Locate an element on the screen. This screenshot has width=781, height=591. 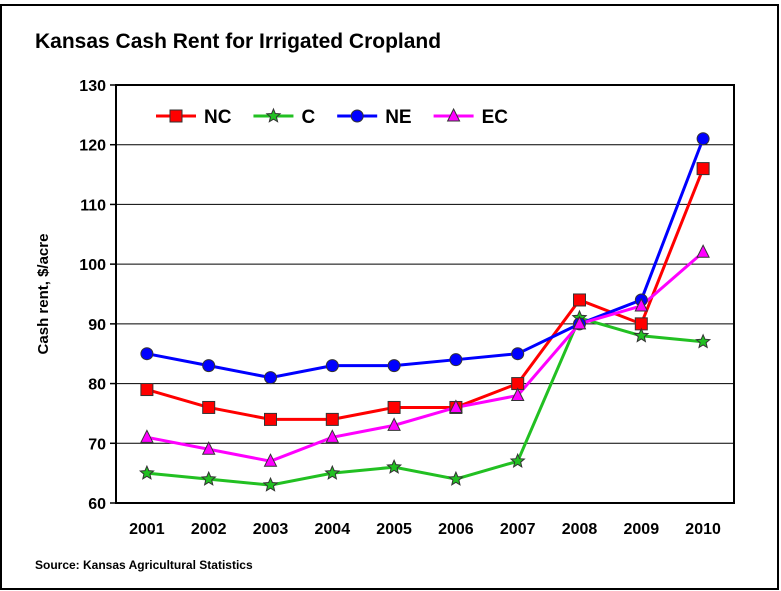
x-tick-label: 2009 is located at coordinates (642, 529).